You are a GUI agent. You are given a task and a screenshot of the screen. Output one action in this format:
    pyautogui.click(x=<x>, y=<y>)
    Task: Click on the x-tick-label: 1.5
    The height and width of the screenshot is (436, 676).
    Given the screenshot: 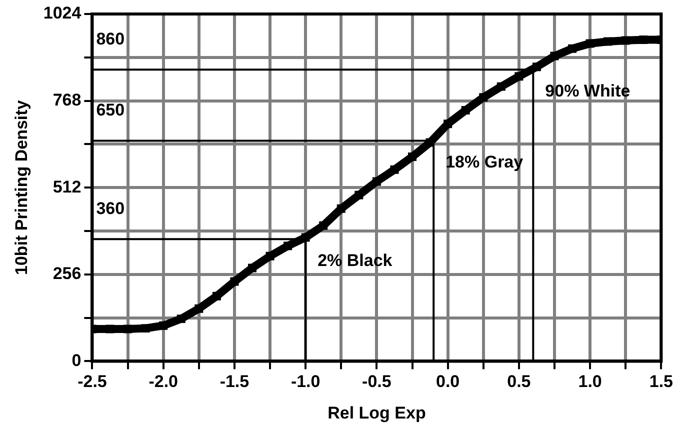 What is the action you would take?
    pyautogui.click(x=661, y=382)
    